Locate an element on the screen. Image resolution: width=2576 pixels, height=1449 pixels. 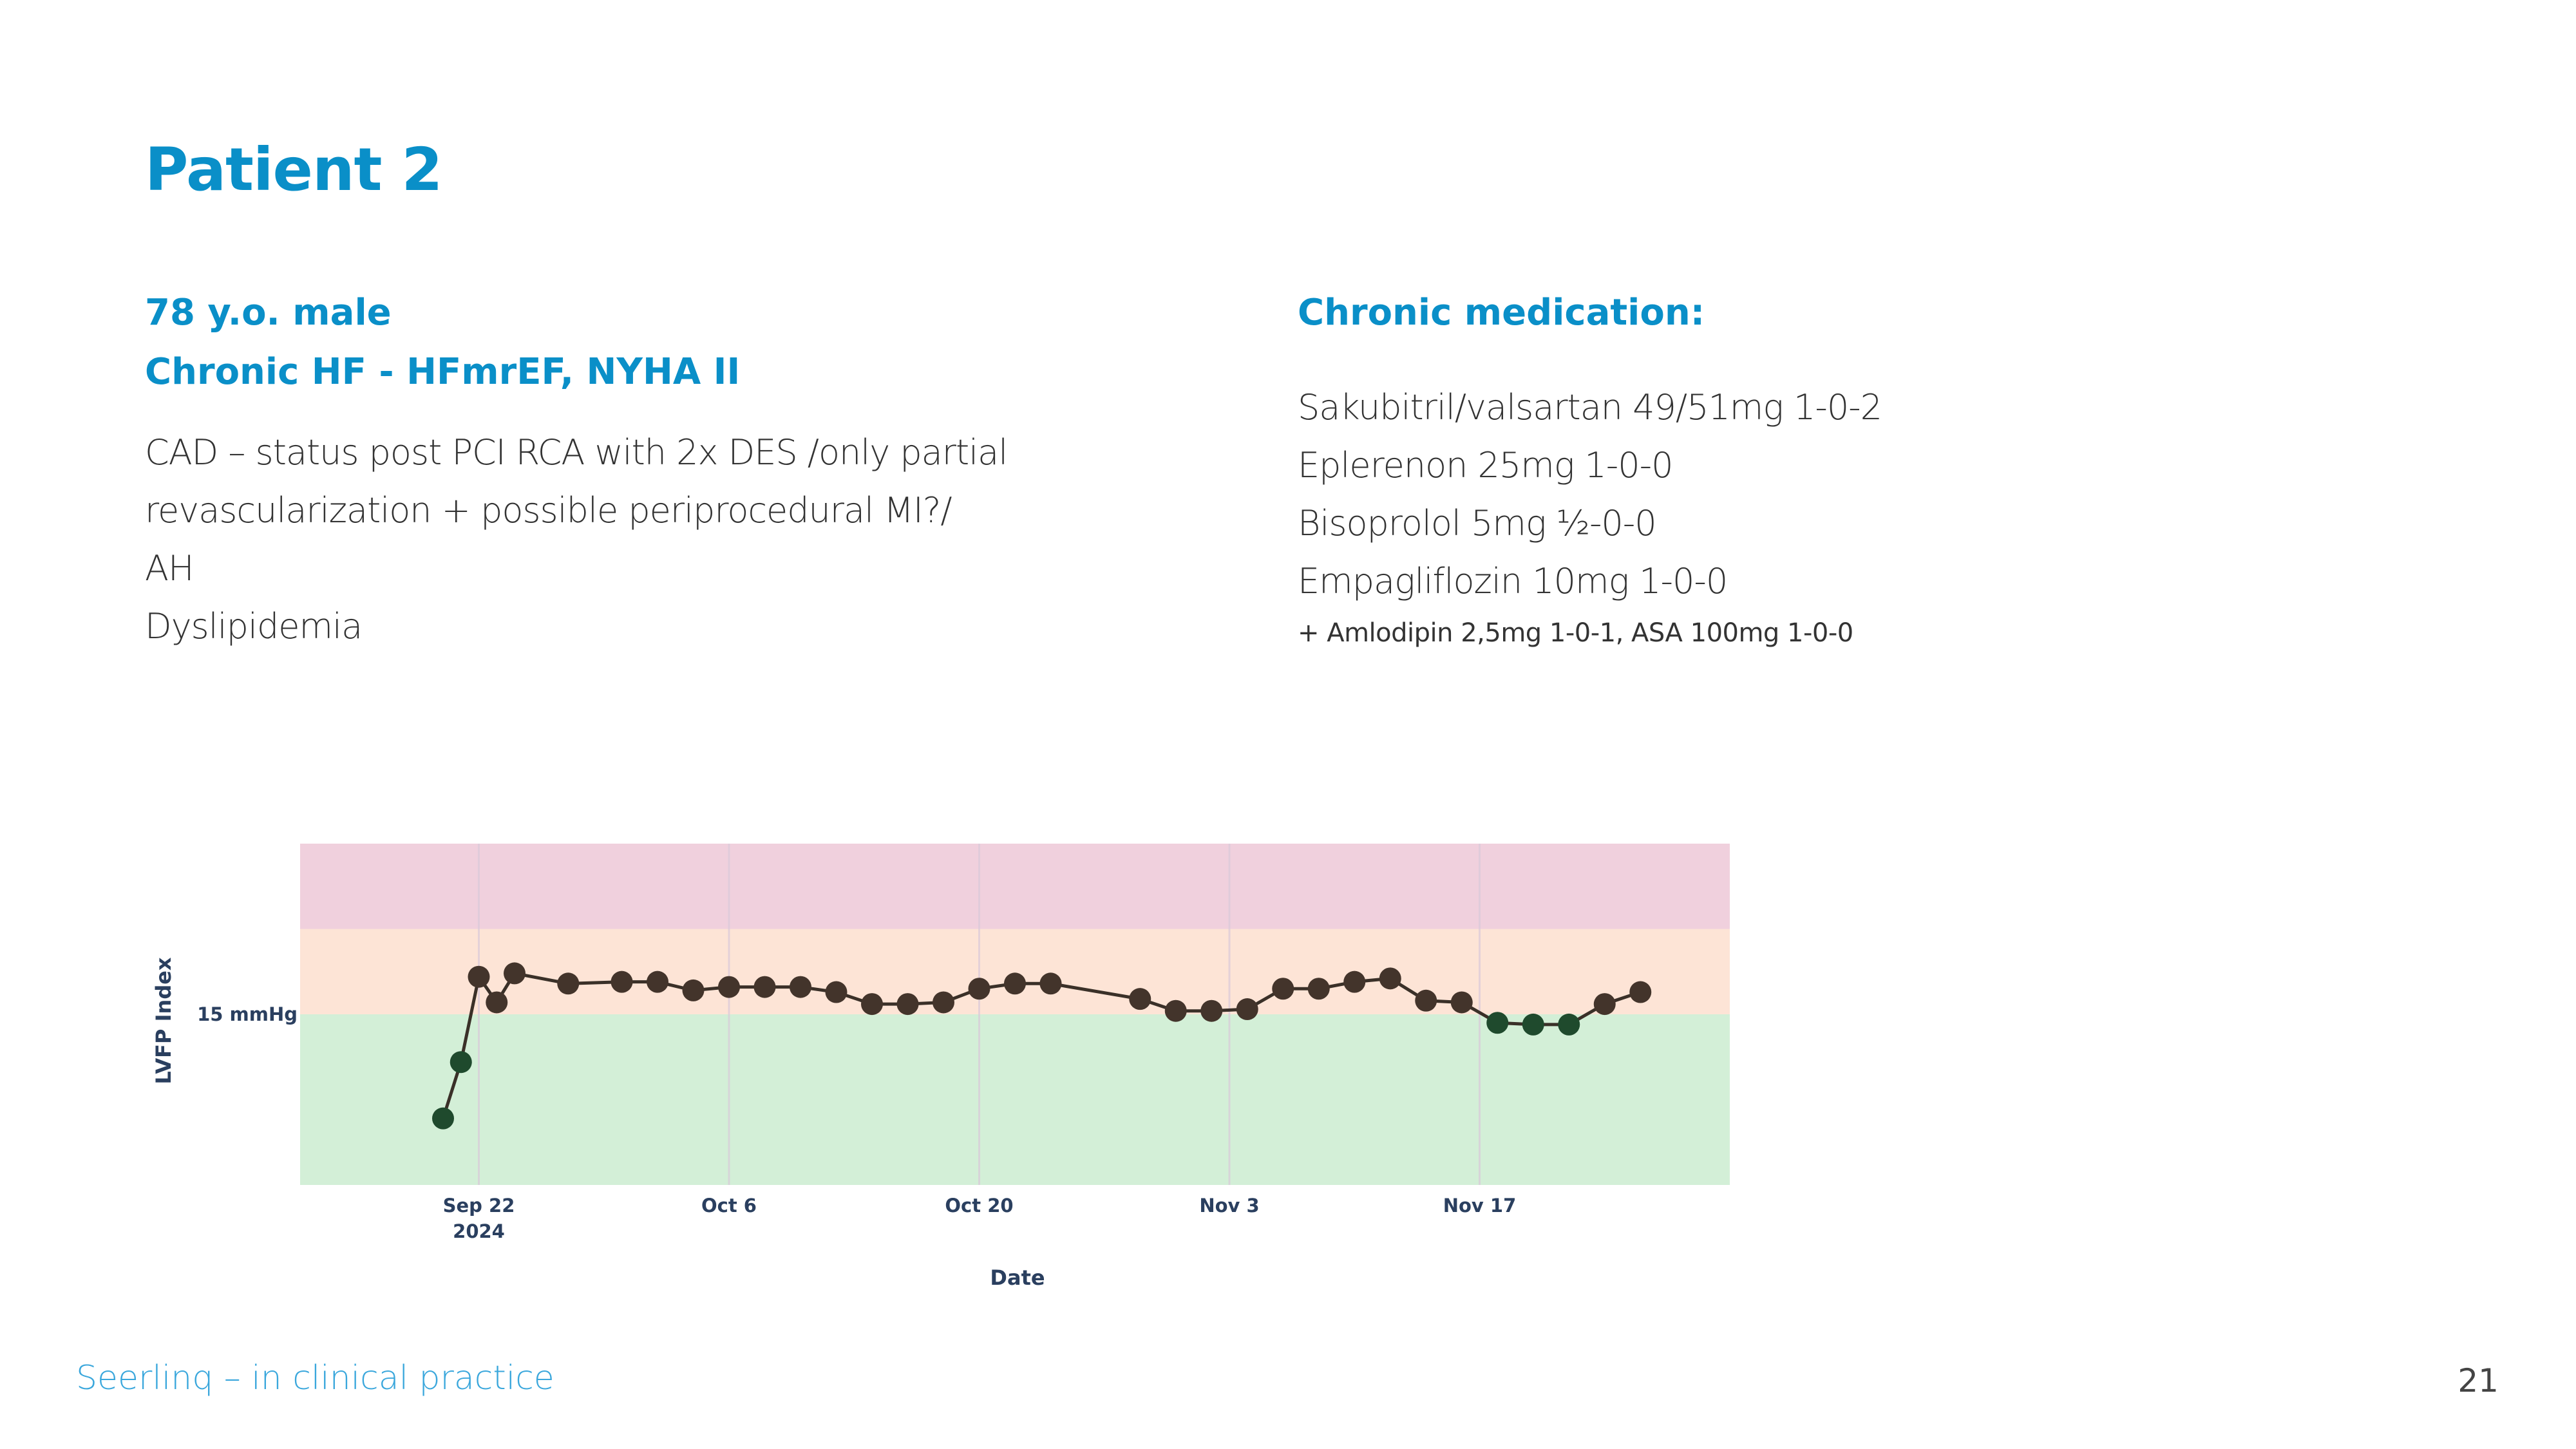
x-tick-label: Oct 6 is located at coordinates (729, 1206).